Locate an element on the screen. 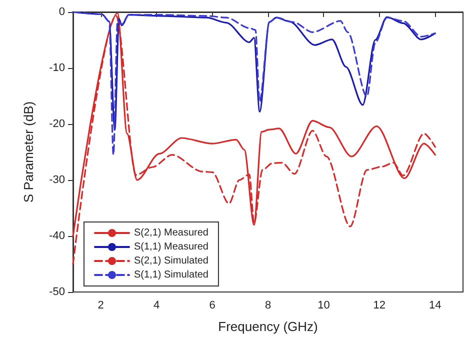 The image size is (471, 342). x-axis-title: Frequency (GHz) is located at coordinates (268, 326).